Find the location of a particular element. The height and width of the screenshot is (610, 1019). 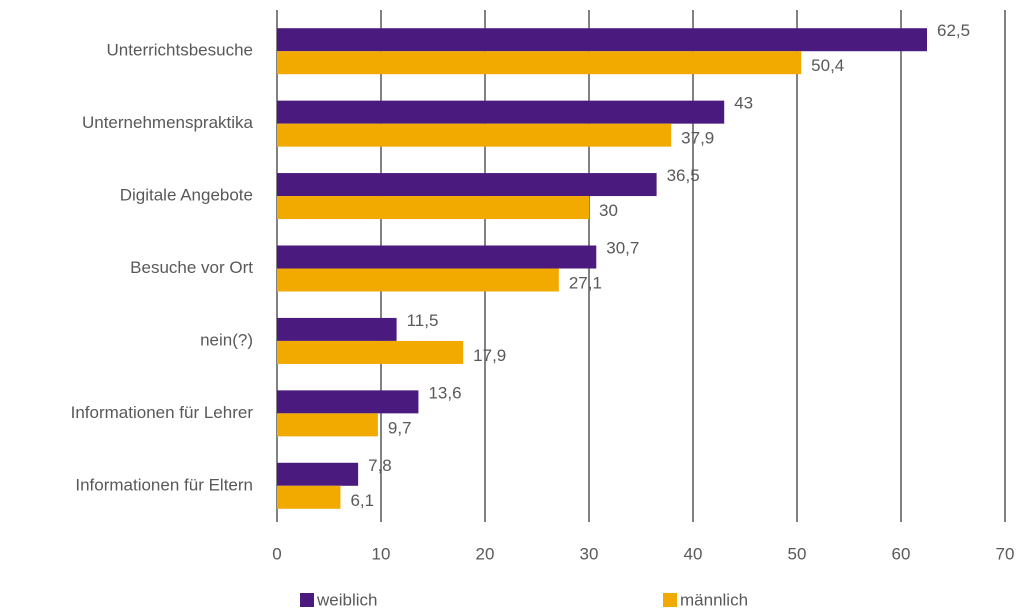

data-label: 9,7 is located at coordinates (400, 427).